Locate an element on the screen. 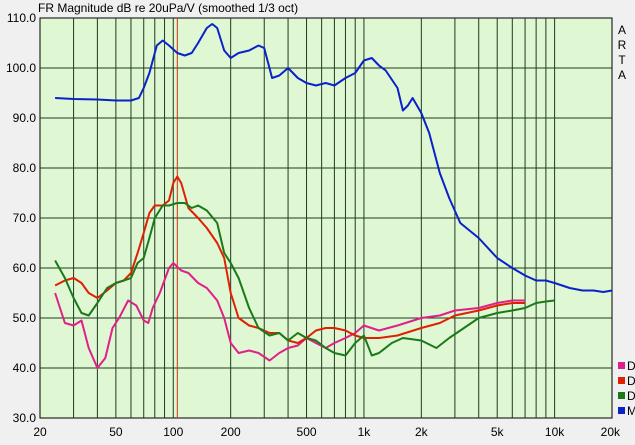 This screenshot has height=445, width=635. brand-letter: R is located at coordinates (622, 45).